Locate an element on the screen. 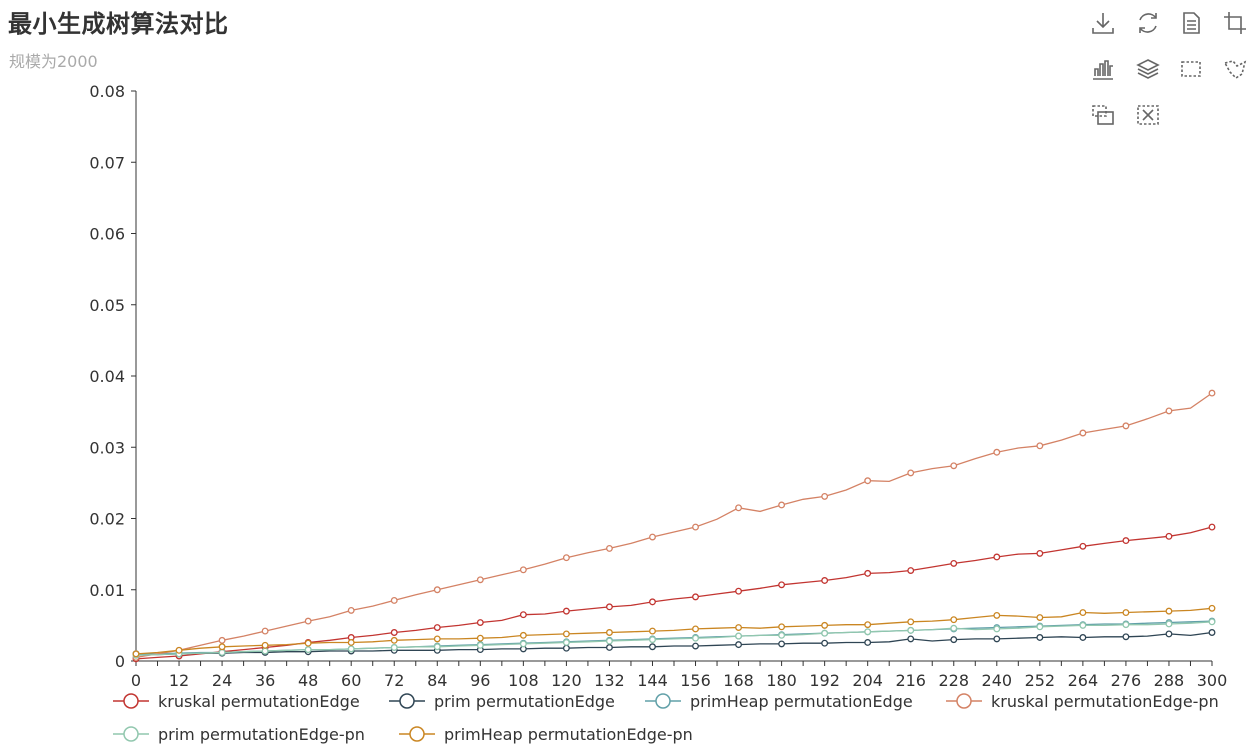  stack-icon is located at coordinates (1148, 69).